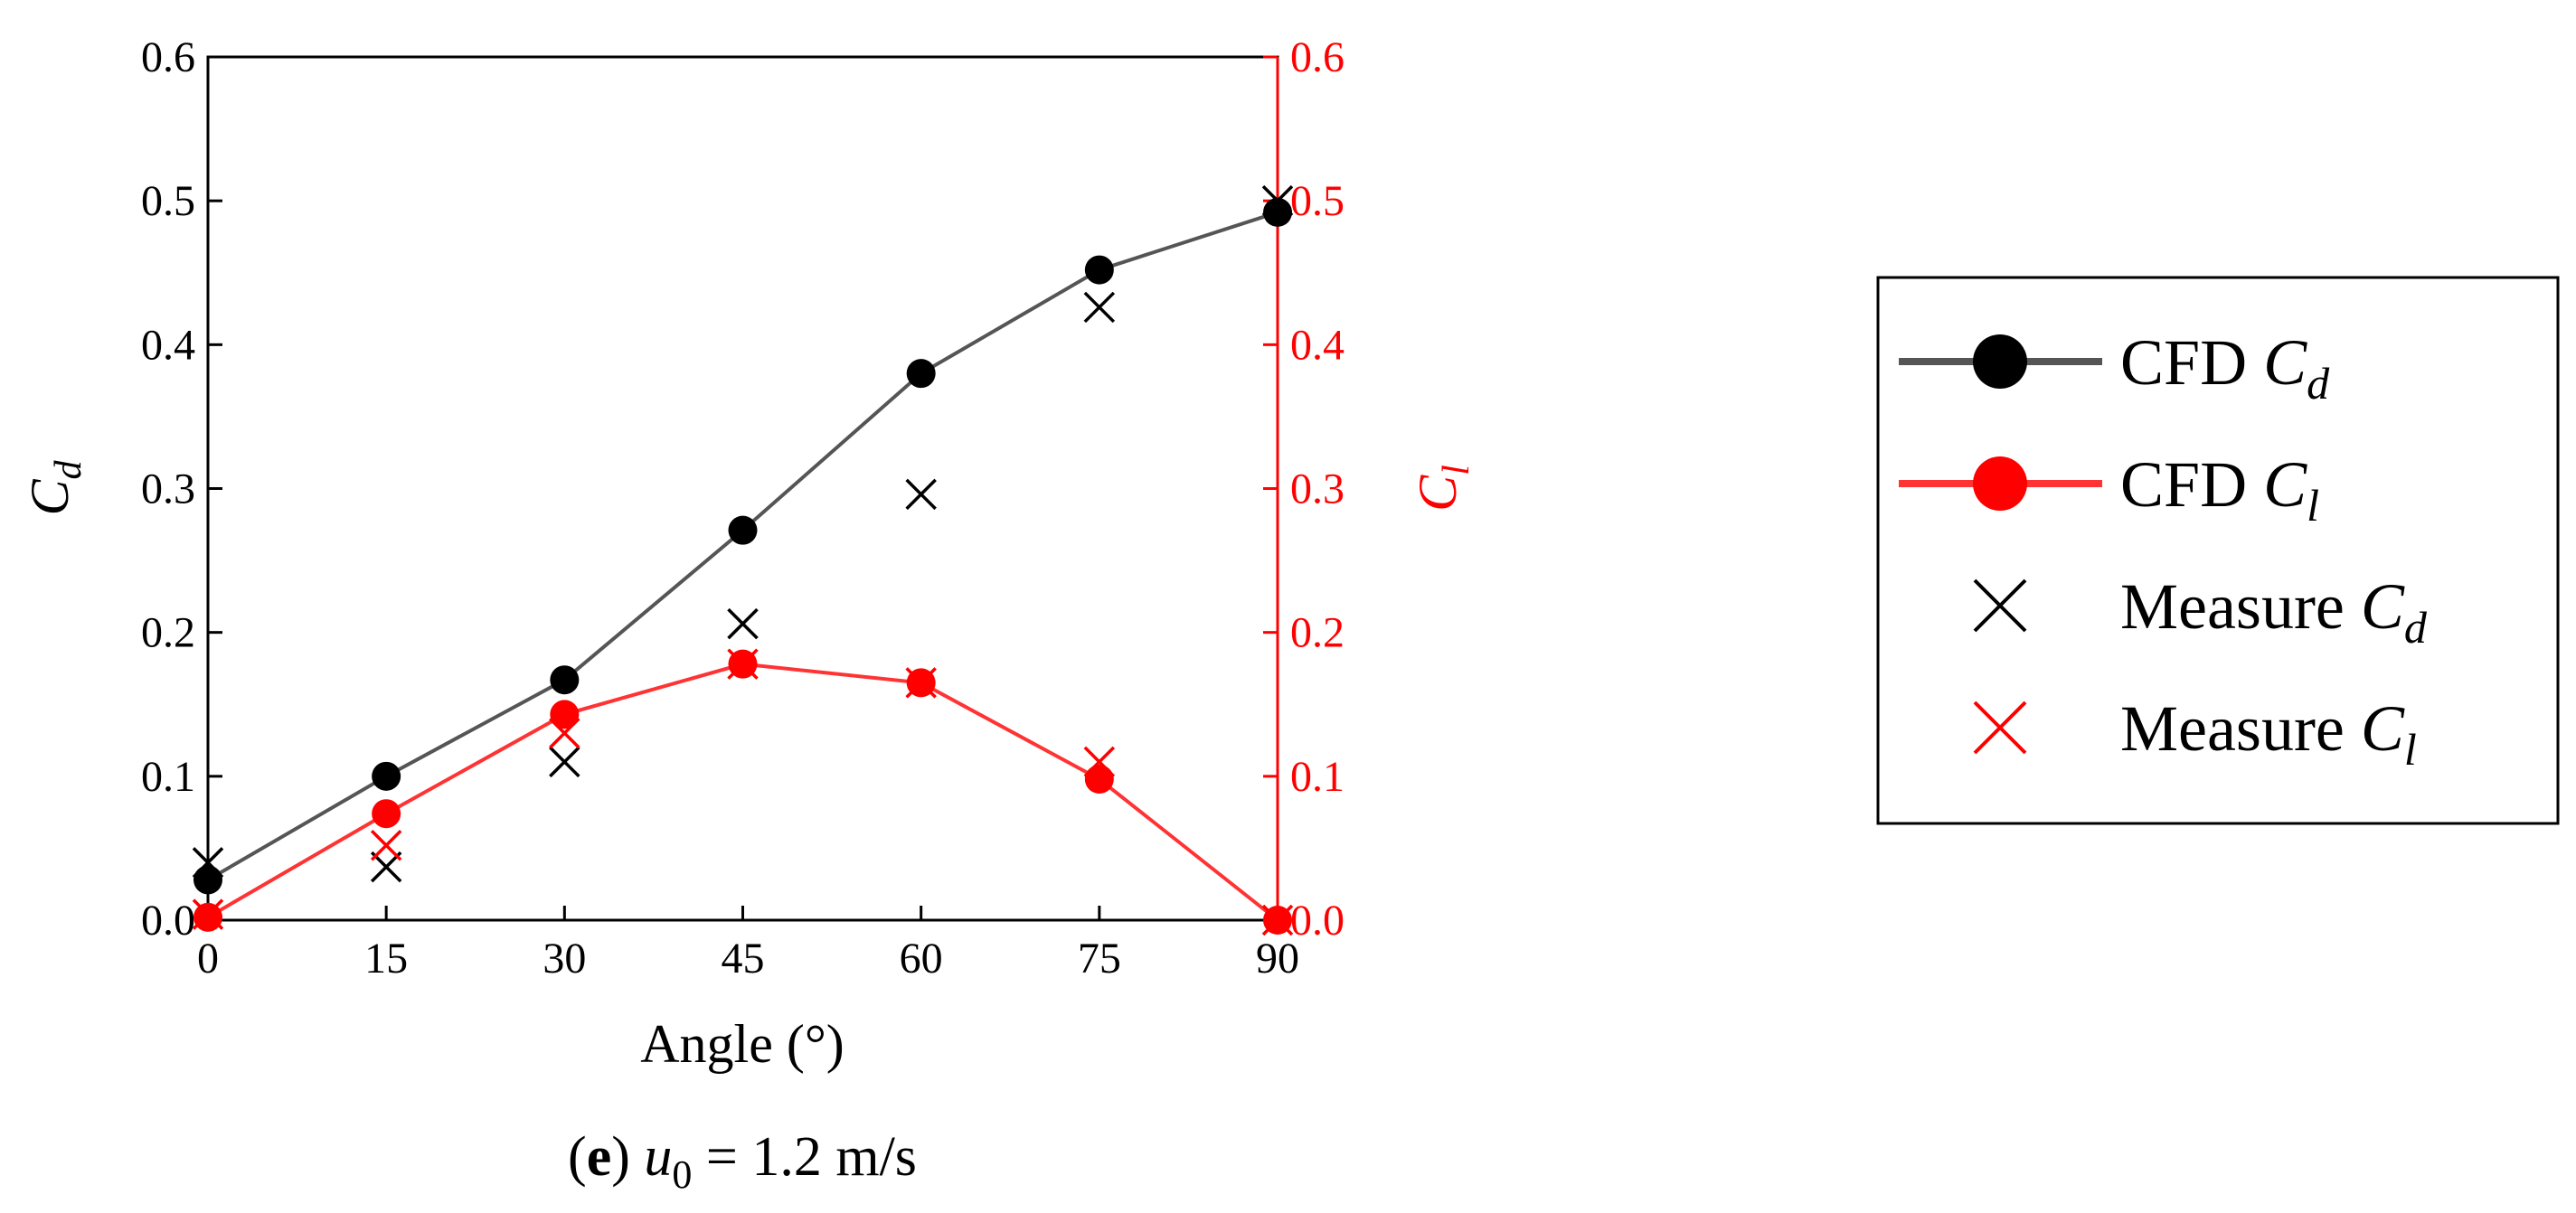 Image resolution: width=2576 pixels, height=1213 pixels. What do you see at coordinates (2218, 550) in the screenshot?
I see `legend: CFD Cd CFD Cl Measure Cd Measure Cl` at bounding box center [2218, 550].